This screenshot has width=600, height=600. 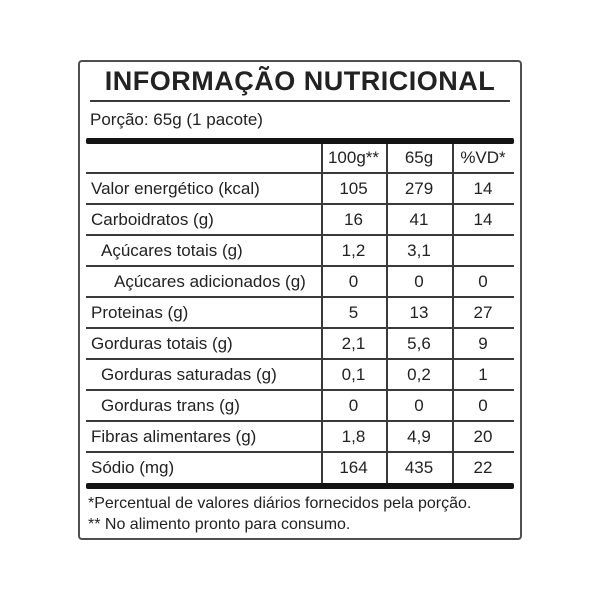 I want to click on table-header-row: 100g** 65g %VD*, so click(x=300, y=159).